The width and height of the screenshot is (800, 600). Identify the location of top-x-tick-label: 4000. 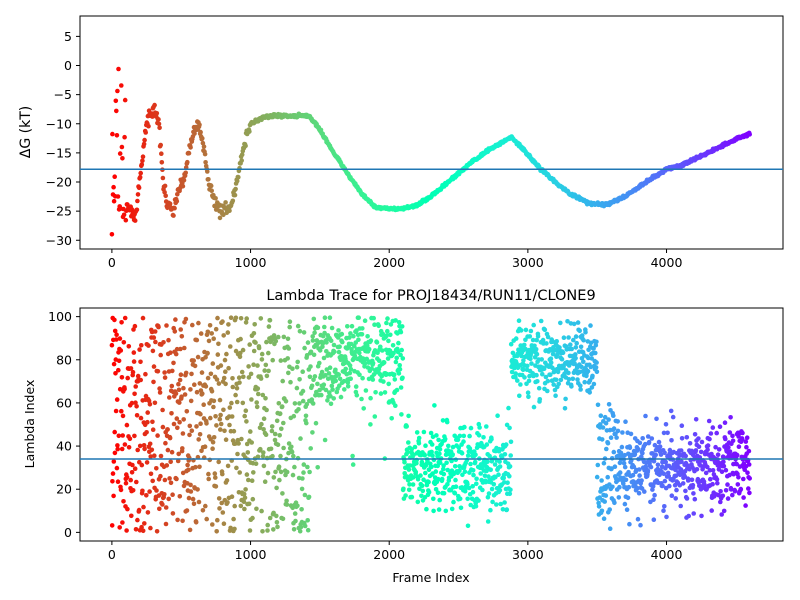
(667, 262).